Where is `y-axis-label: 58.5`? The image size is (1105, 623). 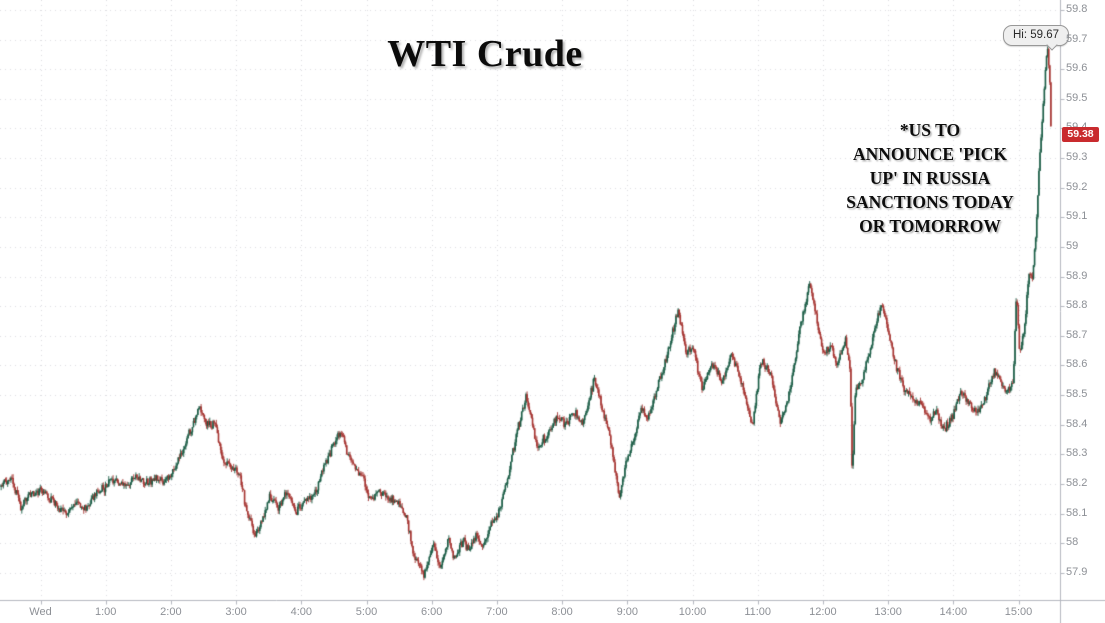 y-axis-label: 58.5 is located at coordinates (1077, 394).